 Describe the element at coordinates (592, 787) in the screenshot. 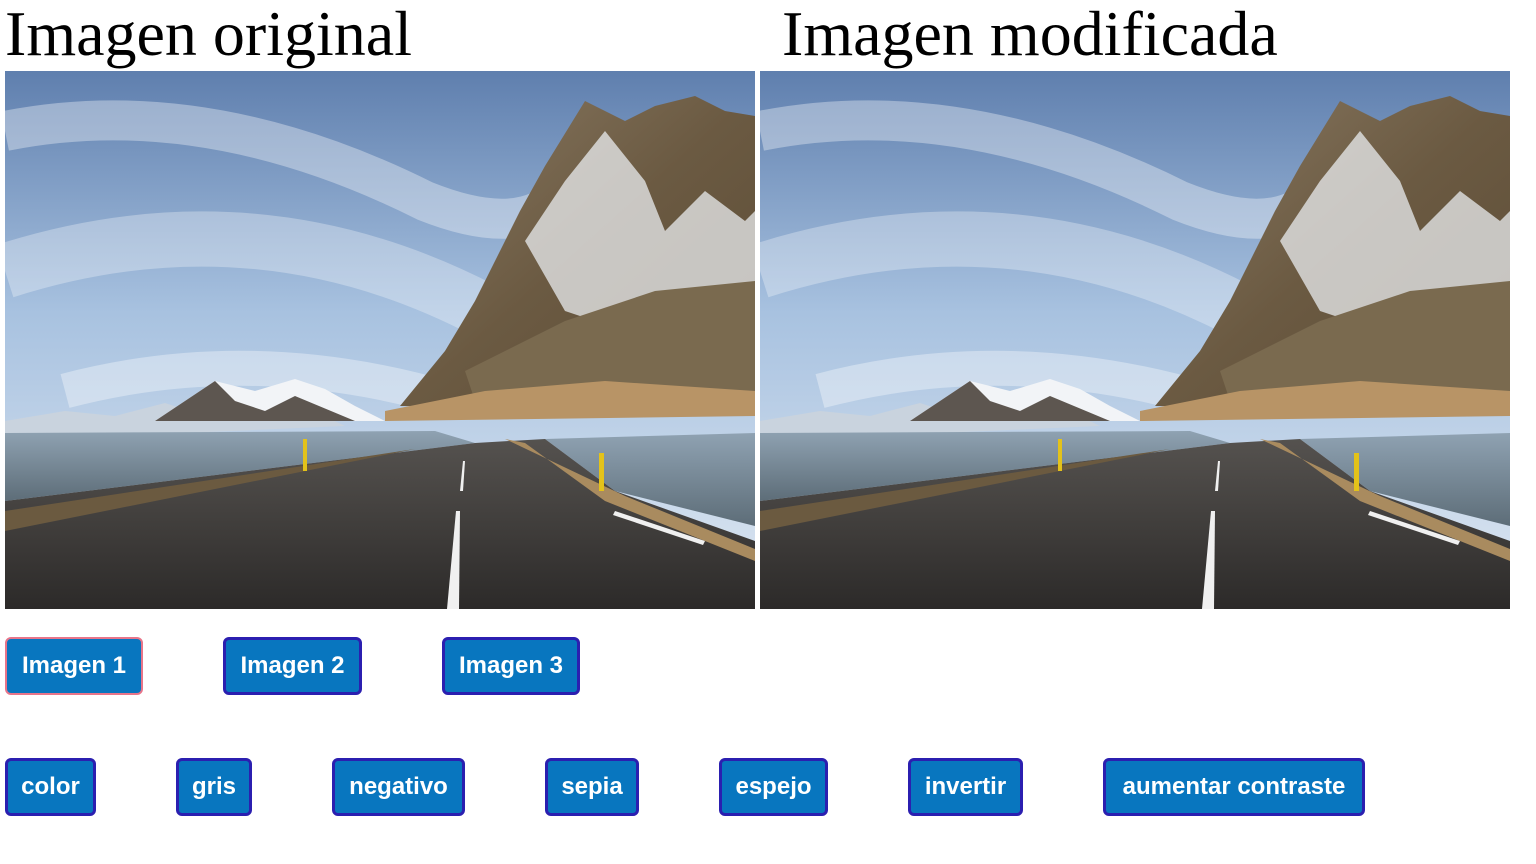

I see `sepia-filter-button: sepia` at that location.